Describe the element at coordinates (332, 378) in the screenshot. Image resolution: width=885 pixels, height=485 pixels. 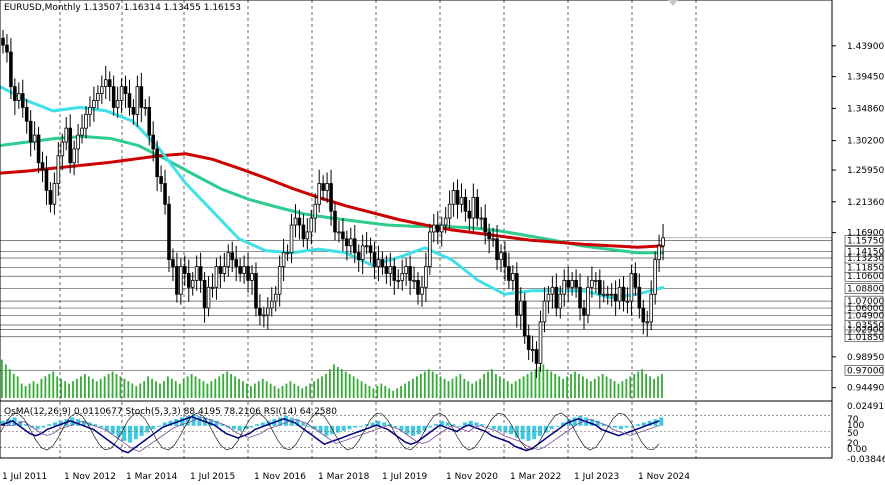
I see `volume-layer` at that location.